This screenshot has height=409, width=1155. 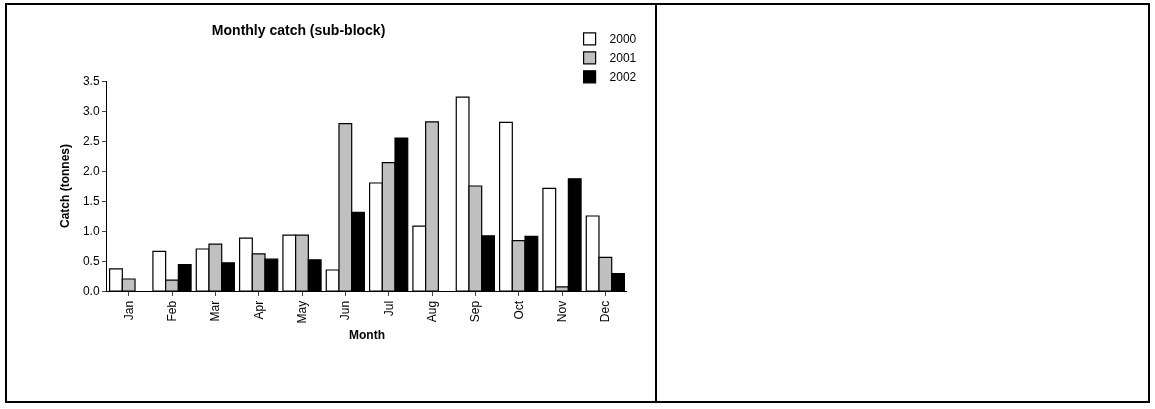 What do you see at coordinates (301, 312) in the screenshot?
I see `x-tick-label: May` at bounding box center [301, 312].